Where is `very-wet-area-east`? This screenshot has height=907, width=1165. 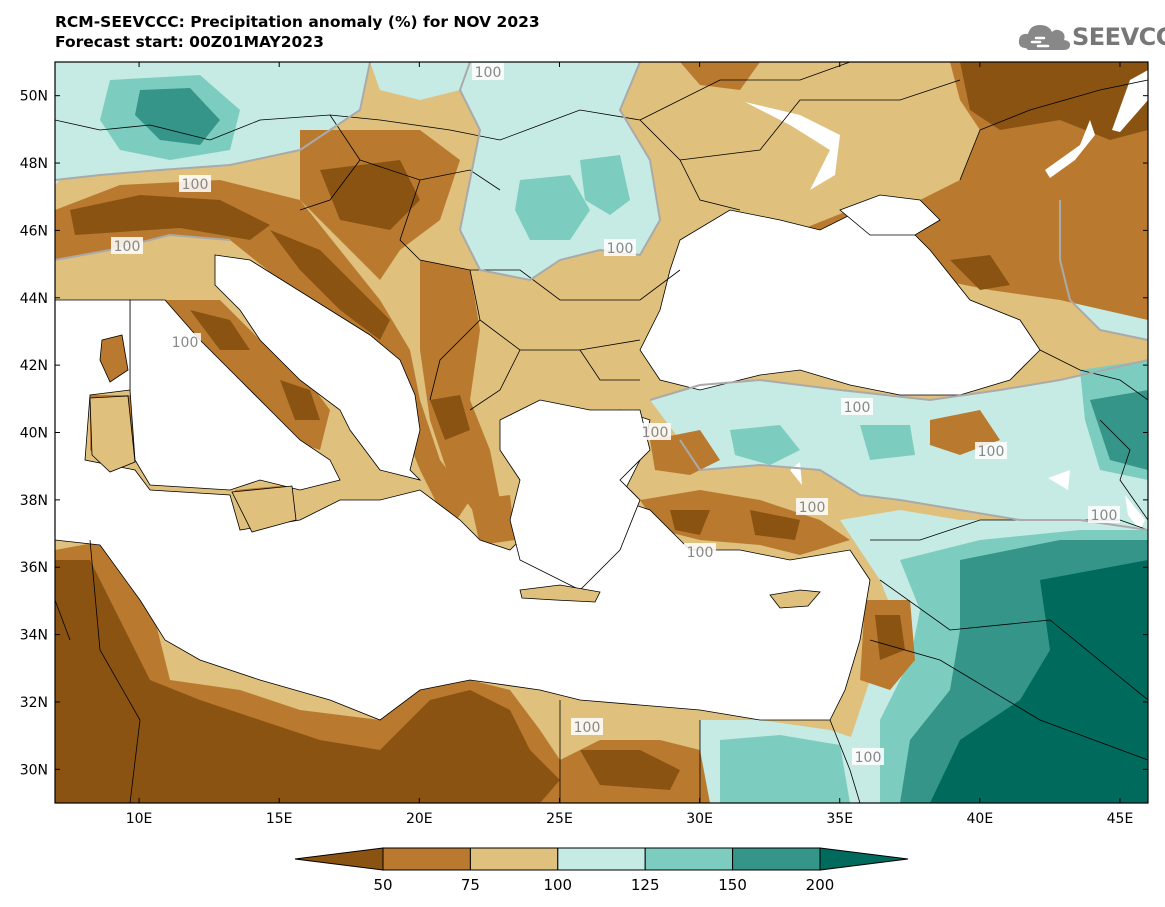
very-wet-area-east is located at coordinates (1119, 430).